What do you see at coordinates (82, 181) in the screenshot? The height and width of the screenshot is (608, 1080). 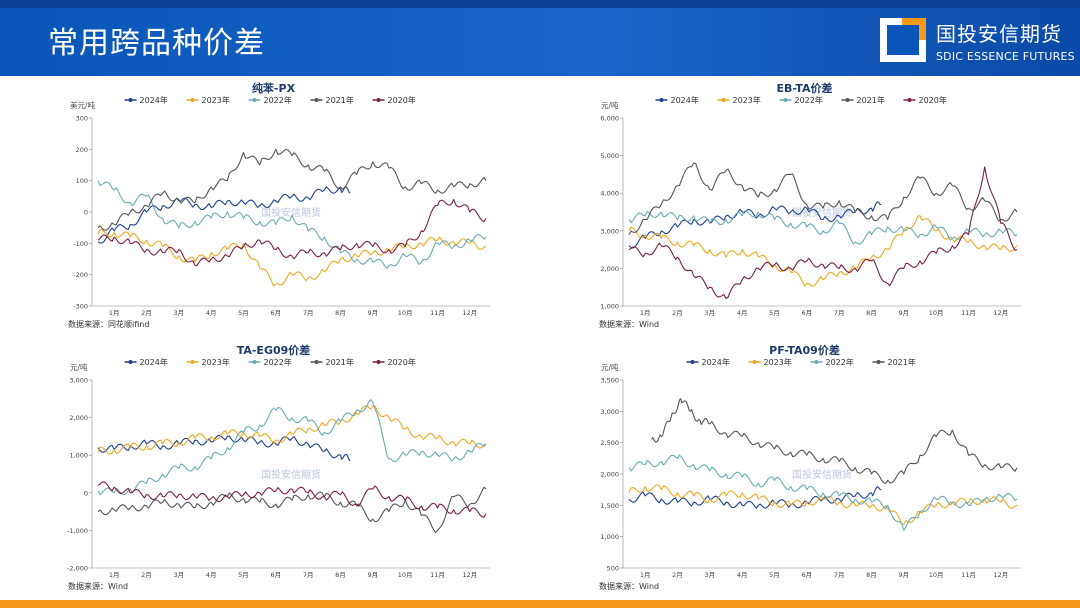 I see `y-tick-label: 100` at bounding box center [82, 181].